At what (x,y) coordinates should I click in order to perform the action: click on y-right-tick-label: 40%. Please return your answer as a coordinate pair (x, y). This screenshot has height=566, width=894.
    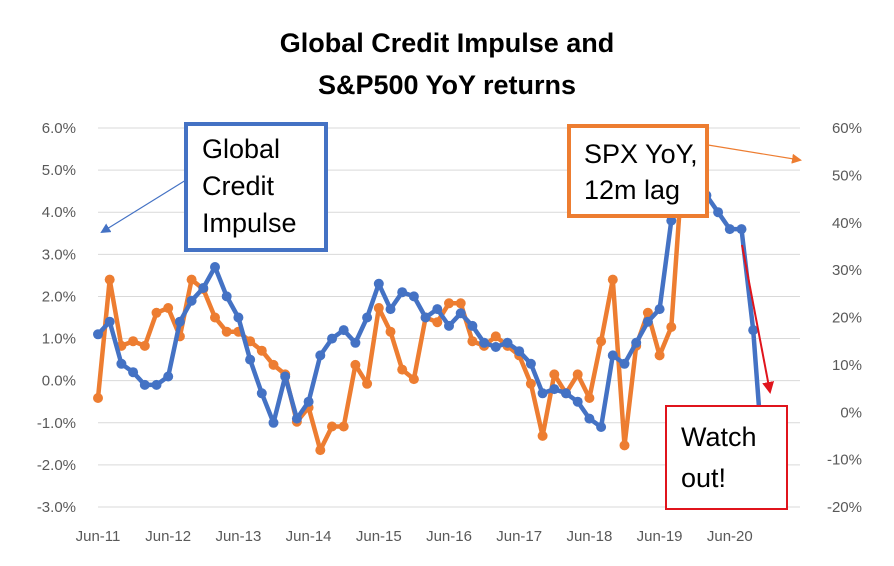
    Looking at the image, I should click on (847, 223).